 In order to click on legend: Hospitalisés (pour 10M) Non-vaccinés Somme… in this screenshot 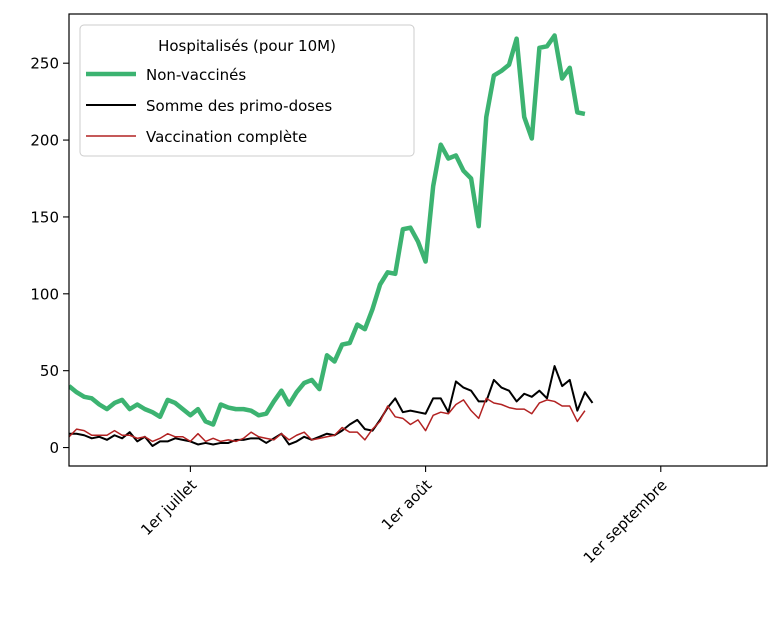, I will do `click(247, 90)`.